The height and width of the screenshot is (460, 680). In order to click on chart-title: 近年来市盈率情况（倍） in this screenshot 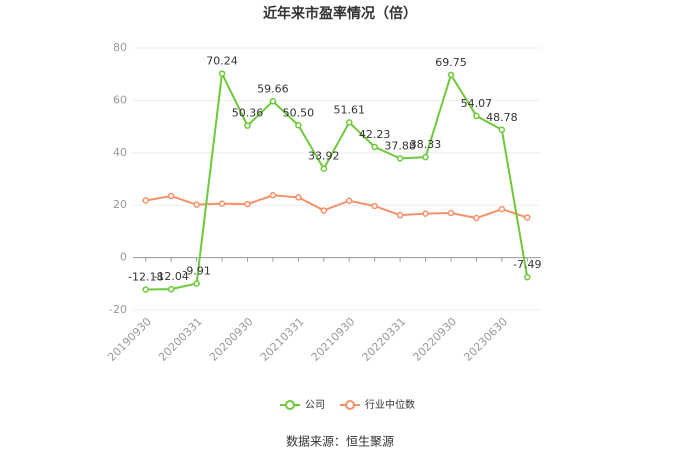, I will do `click(340, 13)`.